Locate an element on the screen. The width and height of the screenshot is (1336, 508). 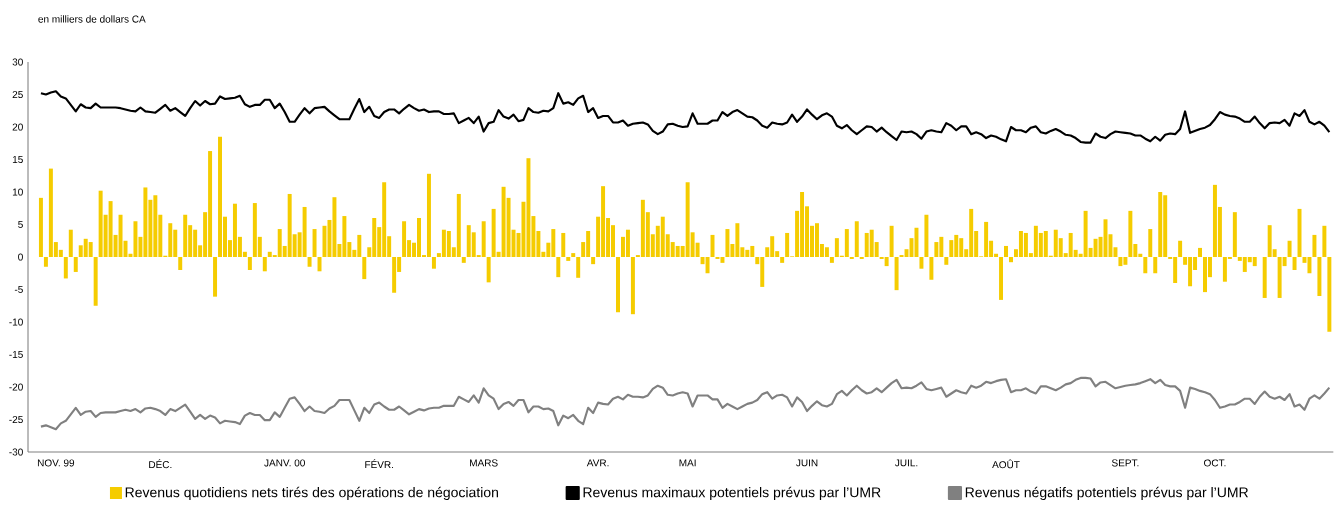
y-tick-label: 25 is located at coordinates (17, 94).